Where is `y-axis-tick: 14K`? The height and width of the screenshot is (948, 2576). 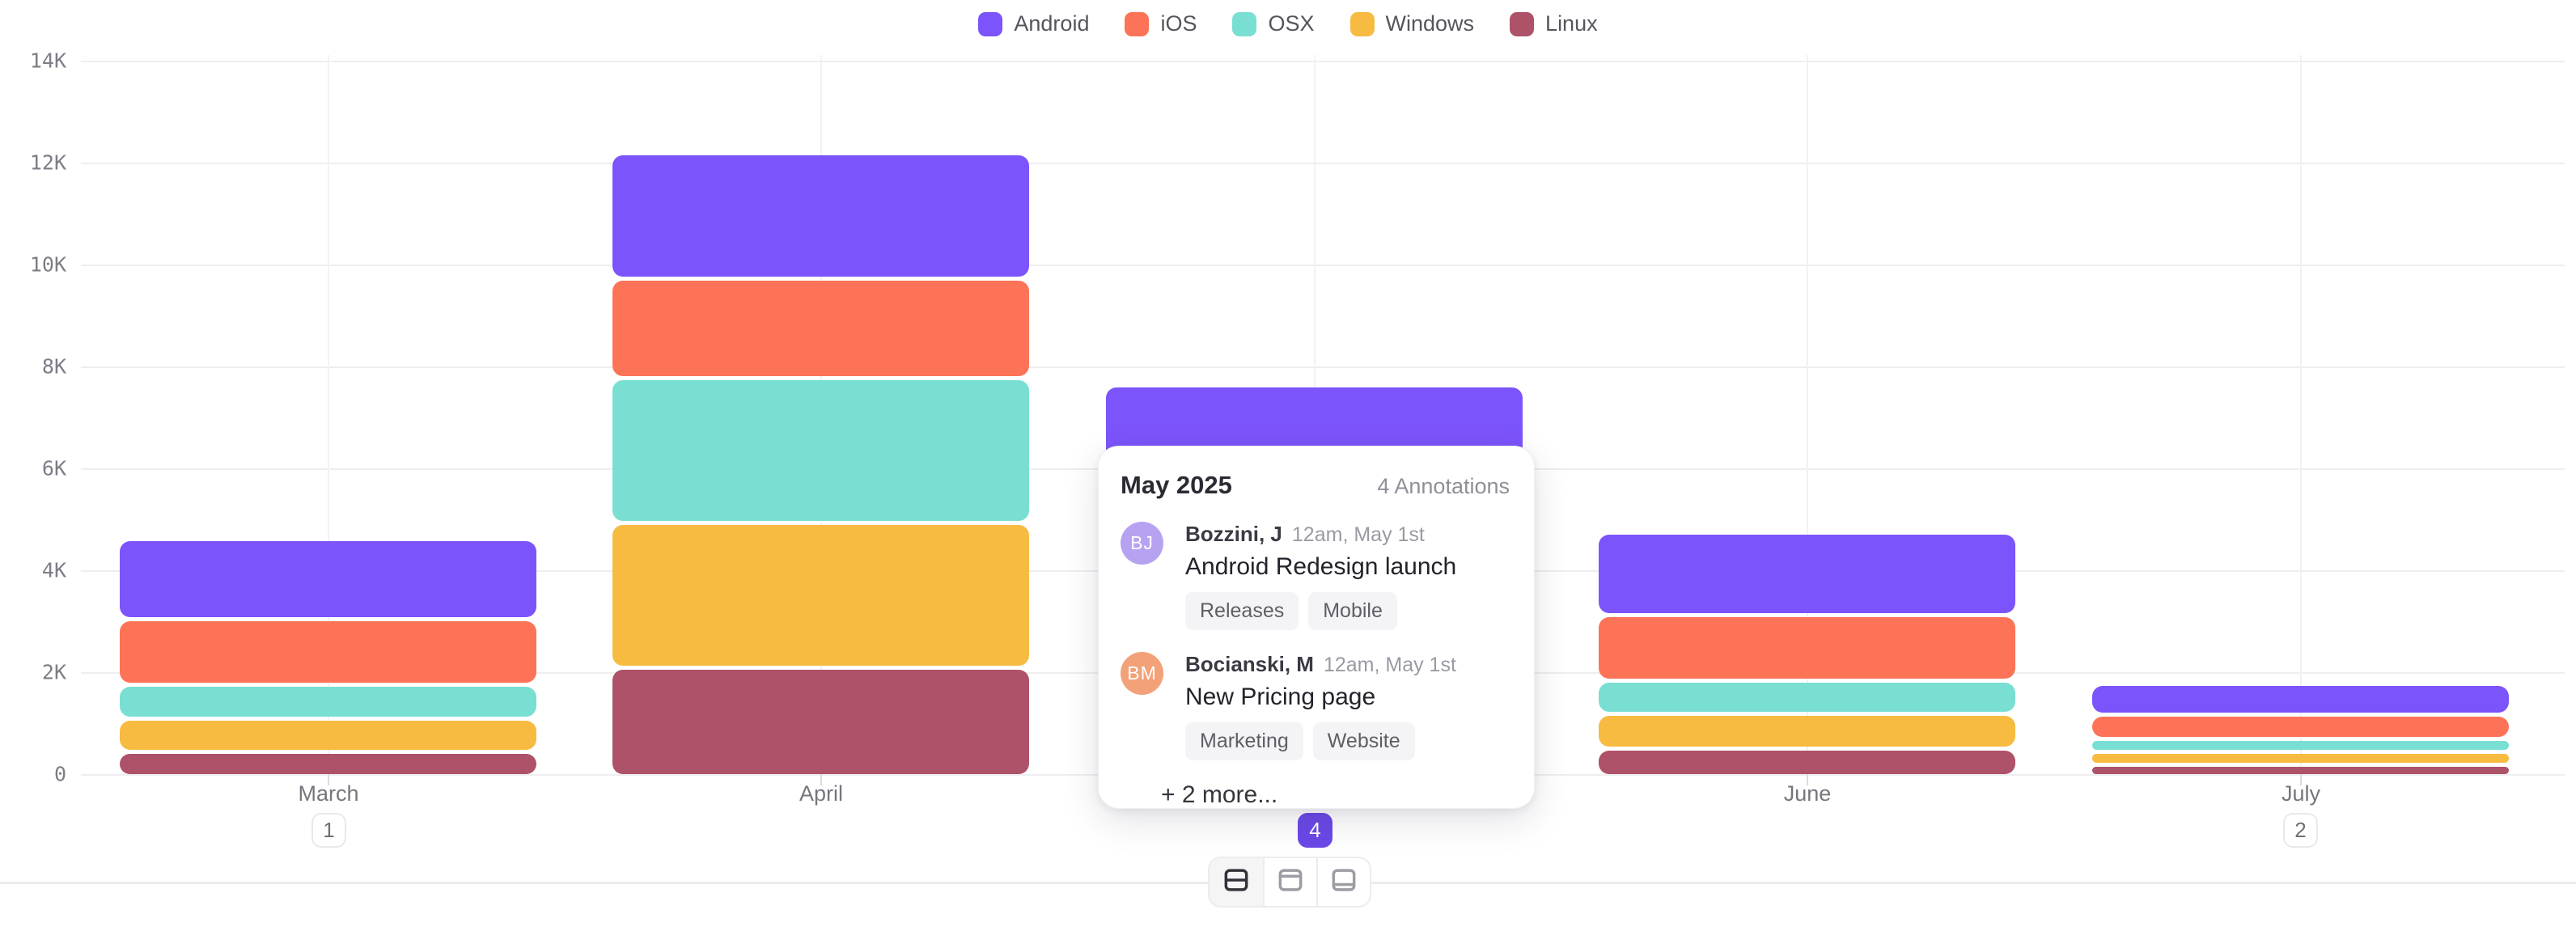
y-axis-tick: 14K is located at coordinates (47, 61).